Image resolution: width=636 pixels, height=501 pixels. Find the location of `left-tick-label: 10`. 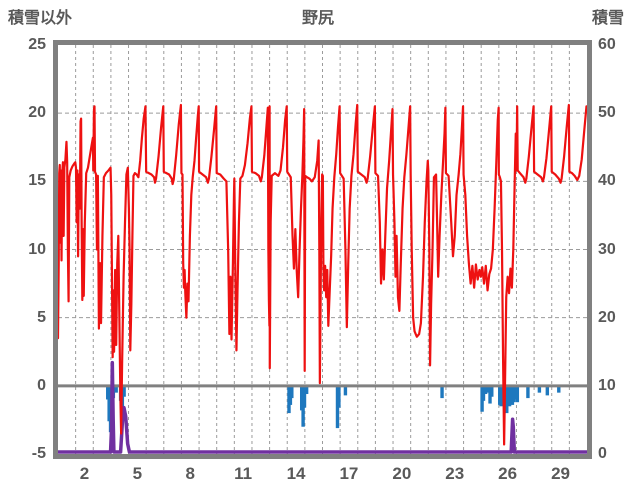

left-tick-label: 10 is located at coordinates (37, 249).